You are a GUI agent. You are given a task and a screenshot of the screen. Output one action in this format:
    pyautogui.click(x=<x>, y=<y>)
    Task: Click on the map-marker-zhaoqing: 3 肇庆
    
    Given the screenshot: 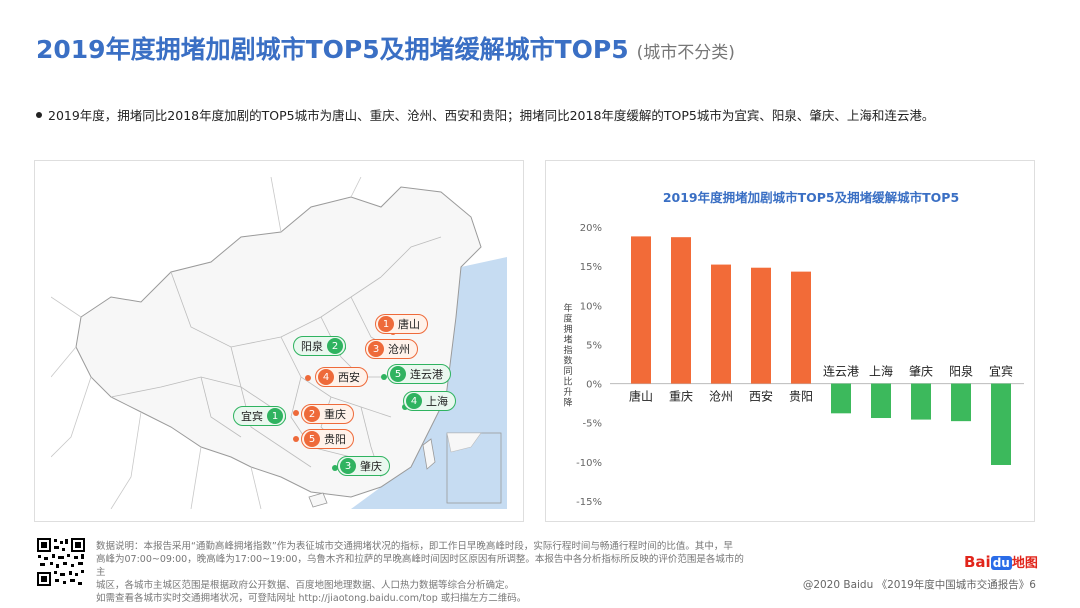 What is the action you would take?
    pyautogui.click(x=363, y=466)
    